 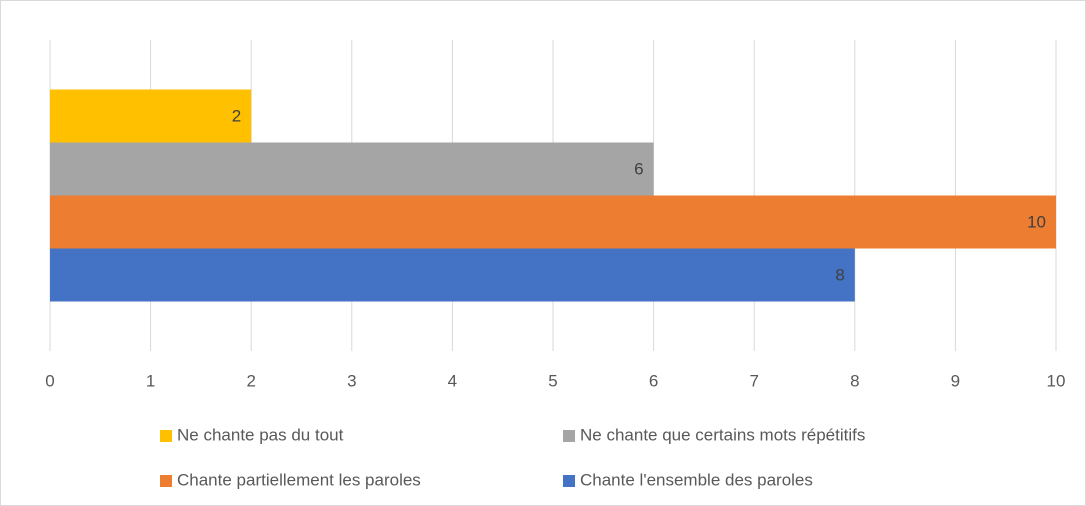 What do you see at coordinates (722, 434) in the screenshot?
I see `legend-label: Ne chante que certains mots répétitifs` at bounding box center [722, 434].